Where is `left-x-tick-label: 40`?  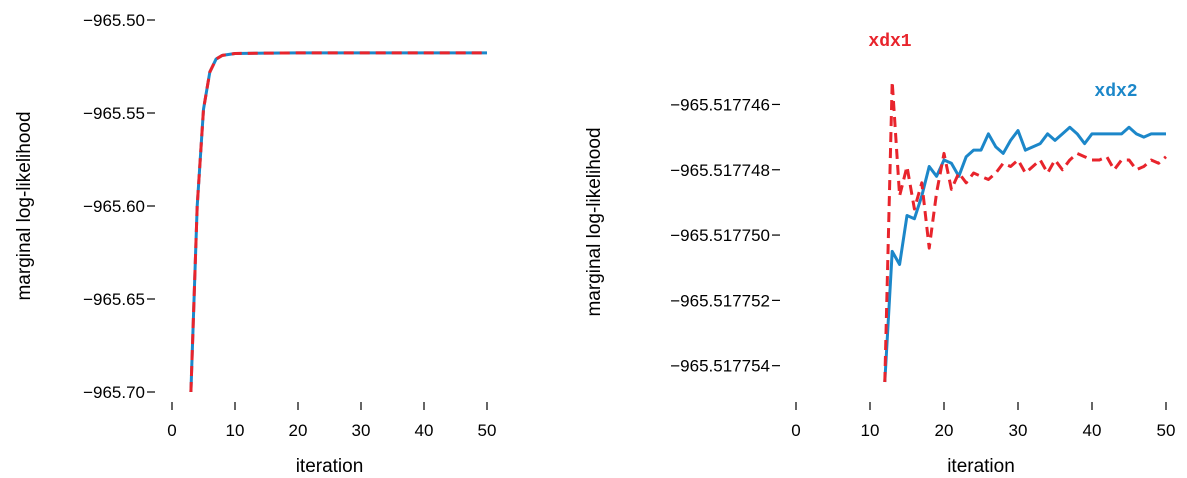 left-x-tick-label: 40 is located at coordinates (424, 430).